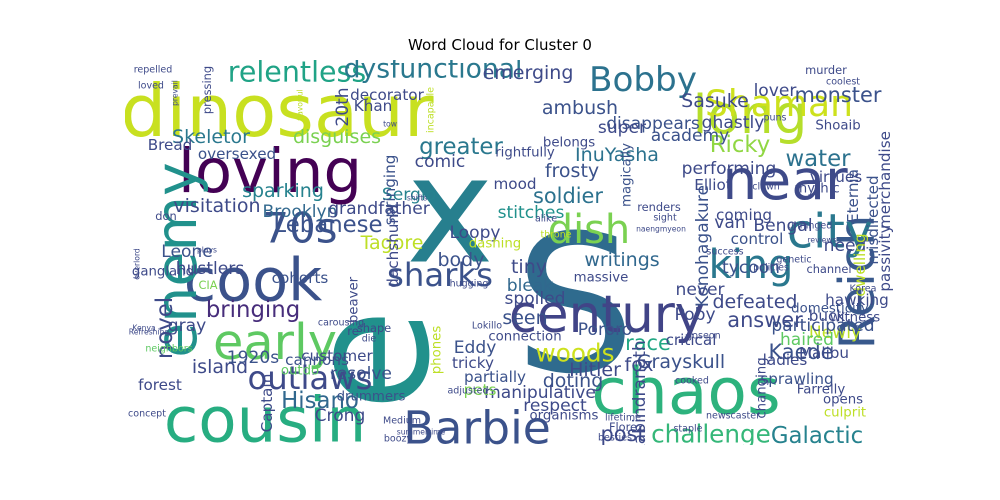  I want to click on word-outdo: outdo, so click(300, 371).